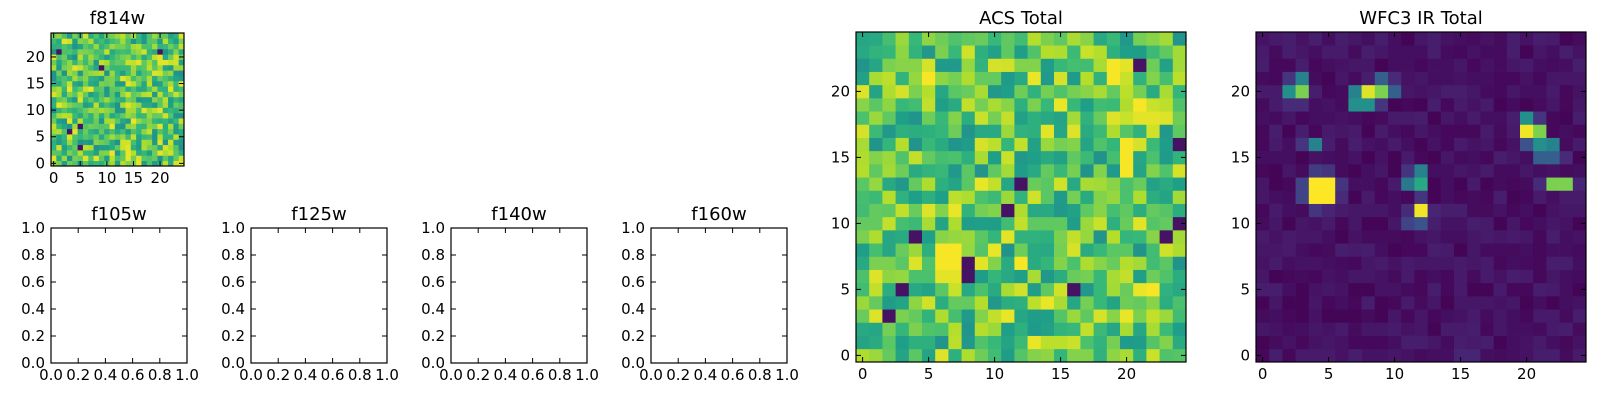 The width and height of the screenshot is (1600, 400). I want to click on y-tick-label: 0, so click(845, 355).